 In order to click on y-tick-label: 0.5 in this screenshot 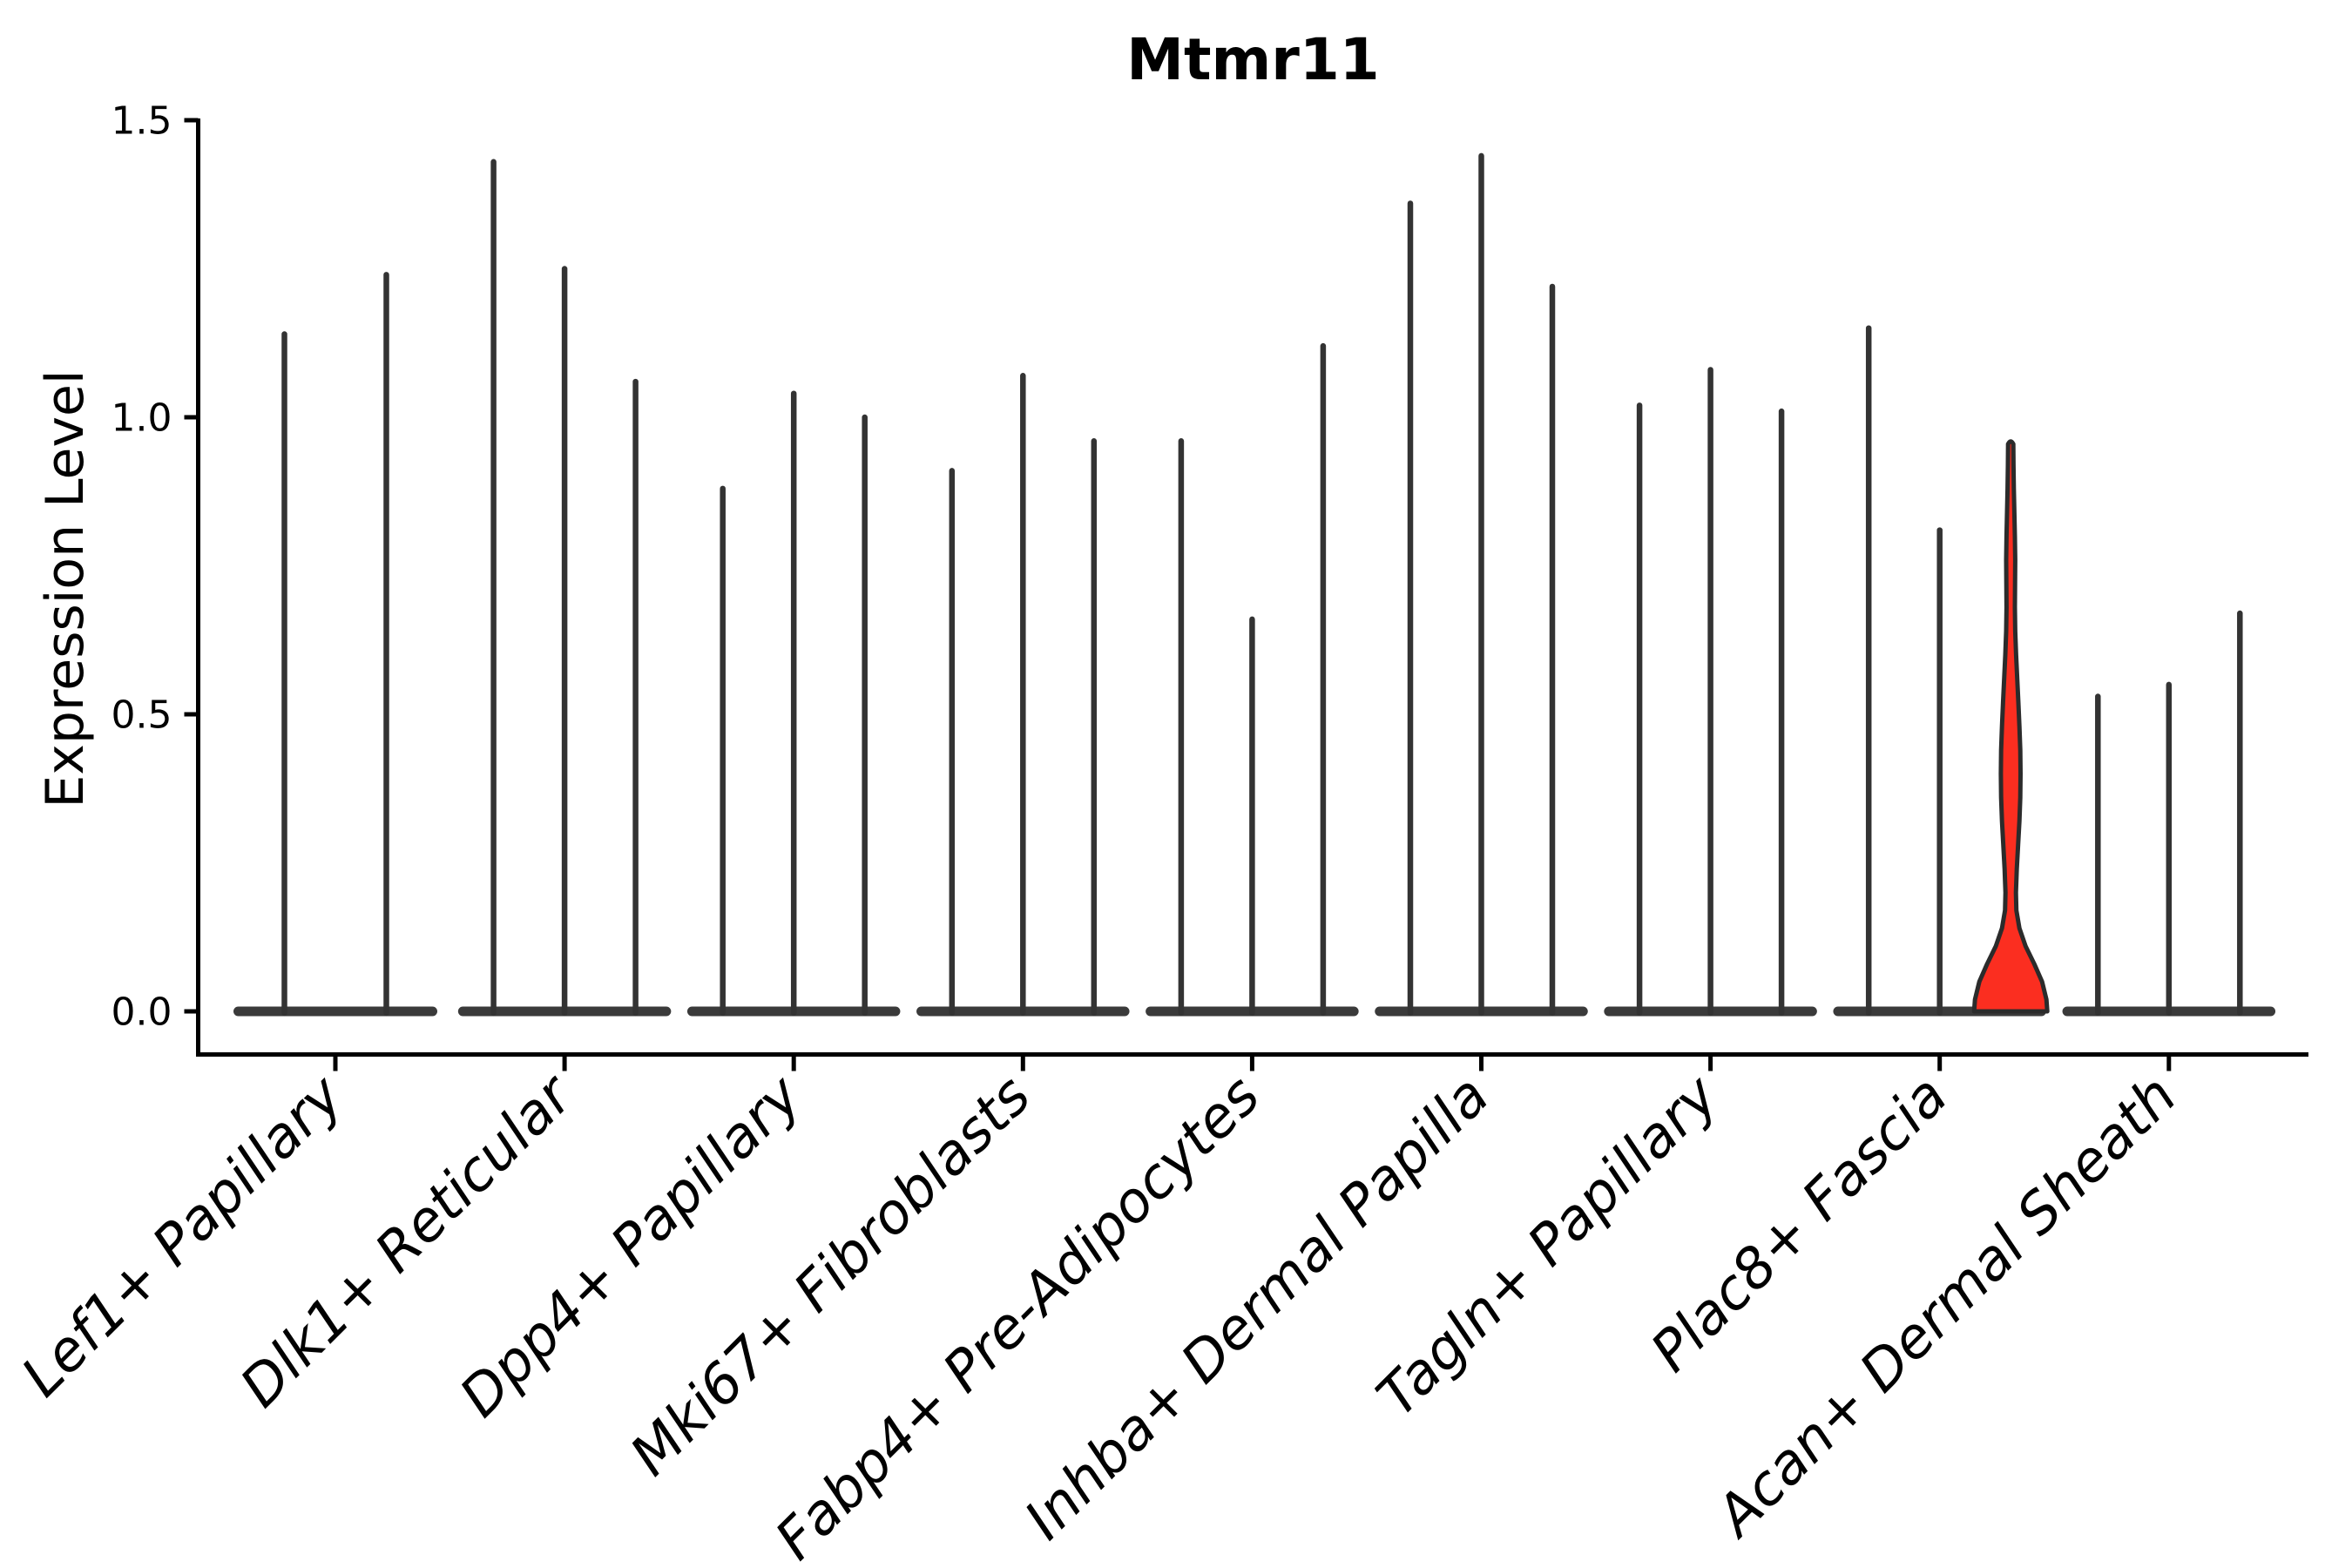, I will do `click(142, 715)`.